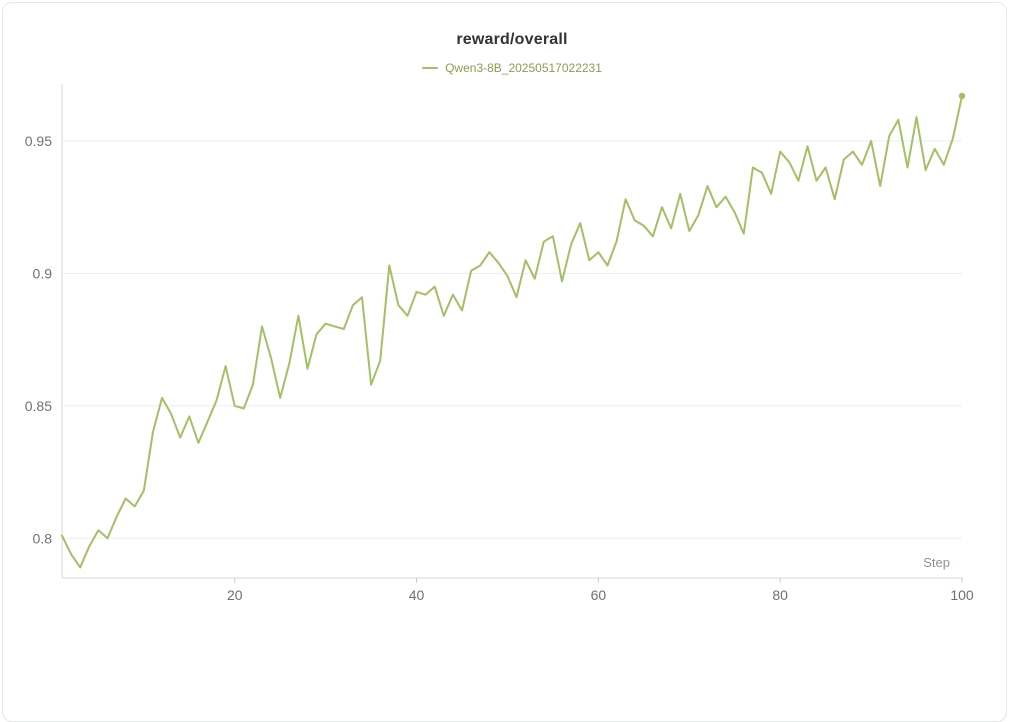  Describe the element at coordinates (962, 96) in the screenshot. I see `end-point-marker` at that location.